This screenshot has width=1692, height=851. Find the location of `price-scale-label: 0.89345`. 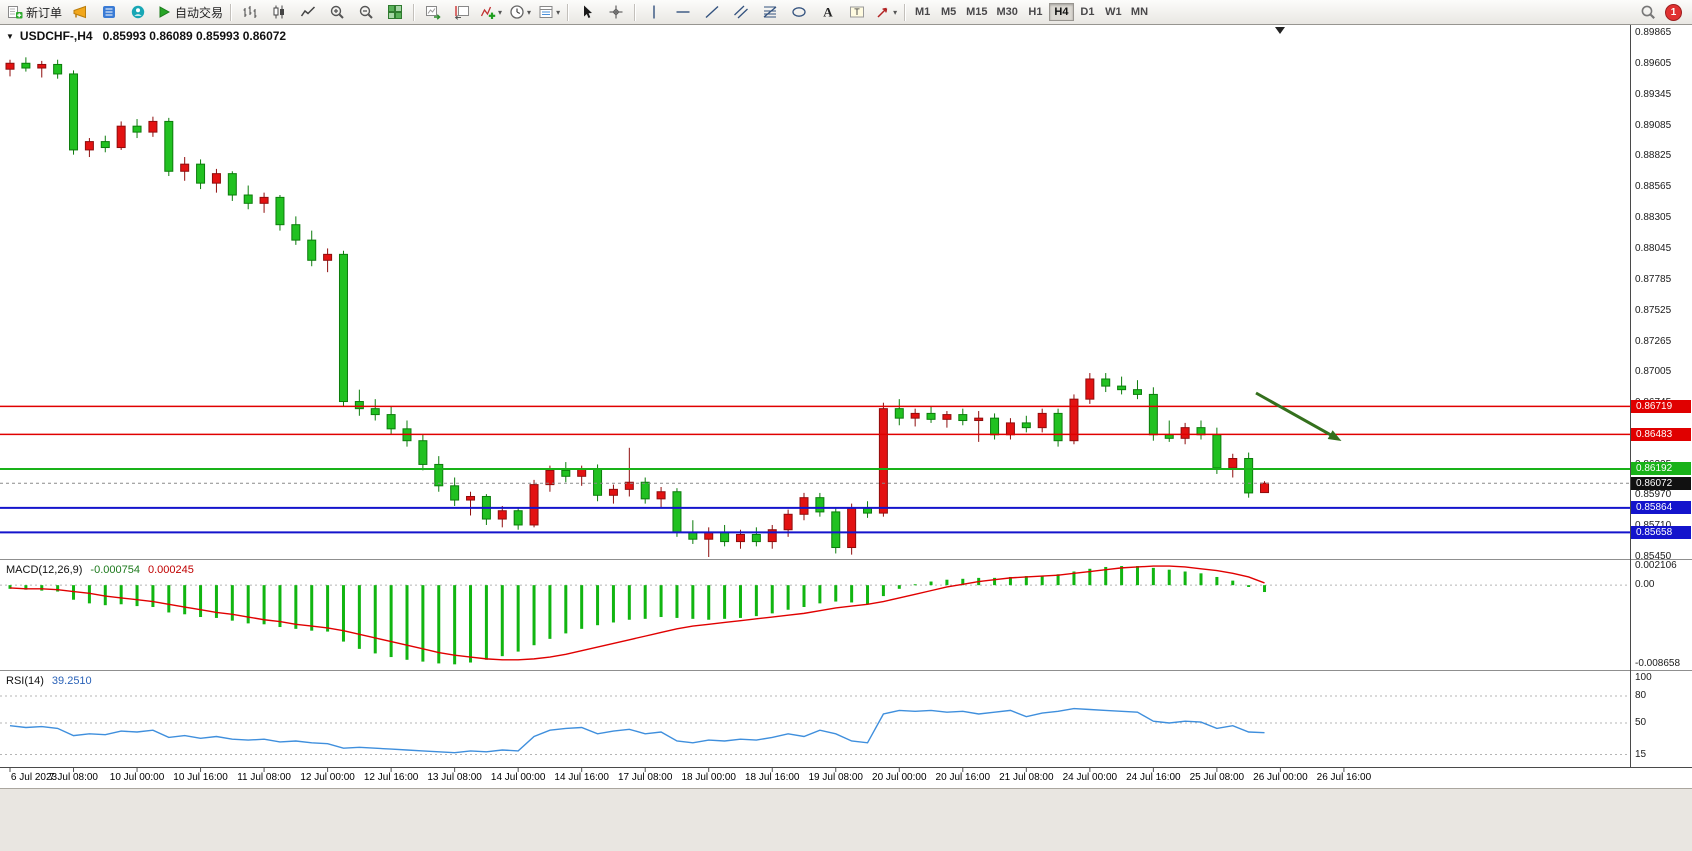

price-scale-label: 0.89345 is located at coordinates (1653, 94).